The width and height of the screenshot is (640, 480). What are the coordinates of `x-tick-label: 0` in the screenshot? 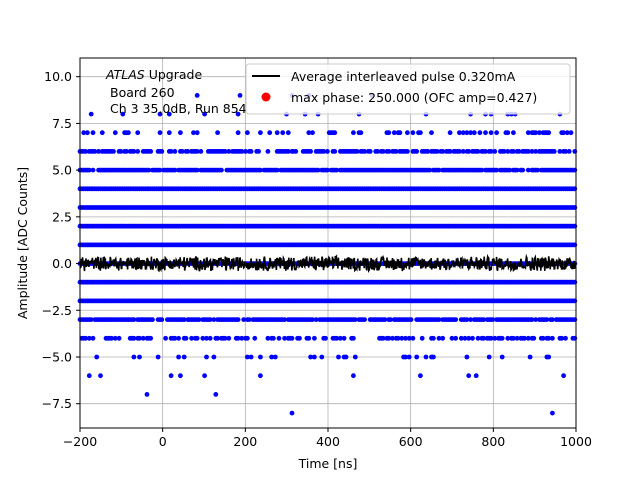 It's located at (163, 441).